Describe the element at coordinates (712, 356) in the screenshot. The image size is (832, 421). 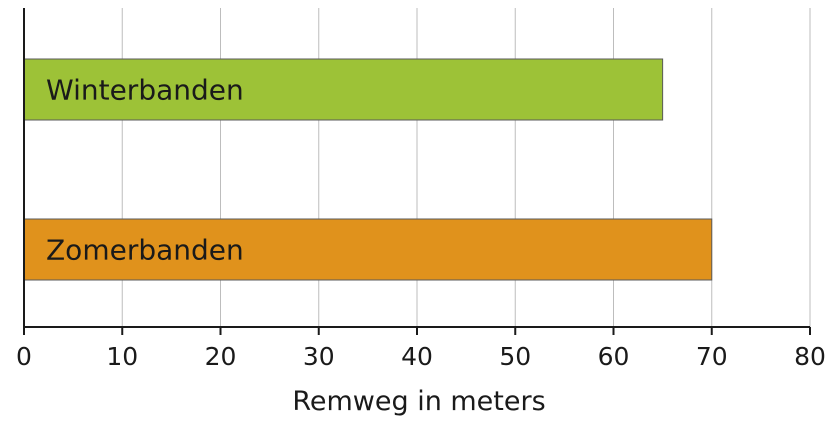
I see `x-tick-label: 70` at that location.